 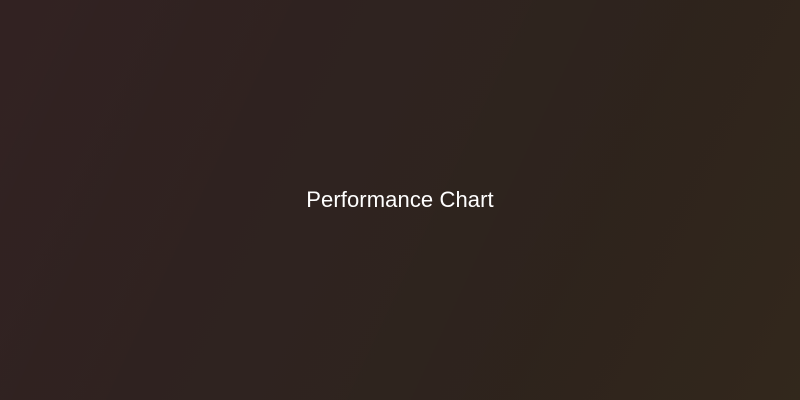 What do you see at coordinates (400, 199) in the screenshot?
I see `chart-placeholder-title: Performance Chart` at bounding box center [400, 199].